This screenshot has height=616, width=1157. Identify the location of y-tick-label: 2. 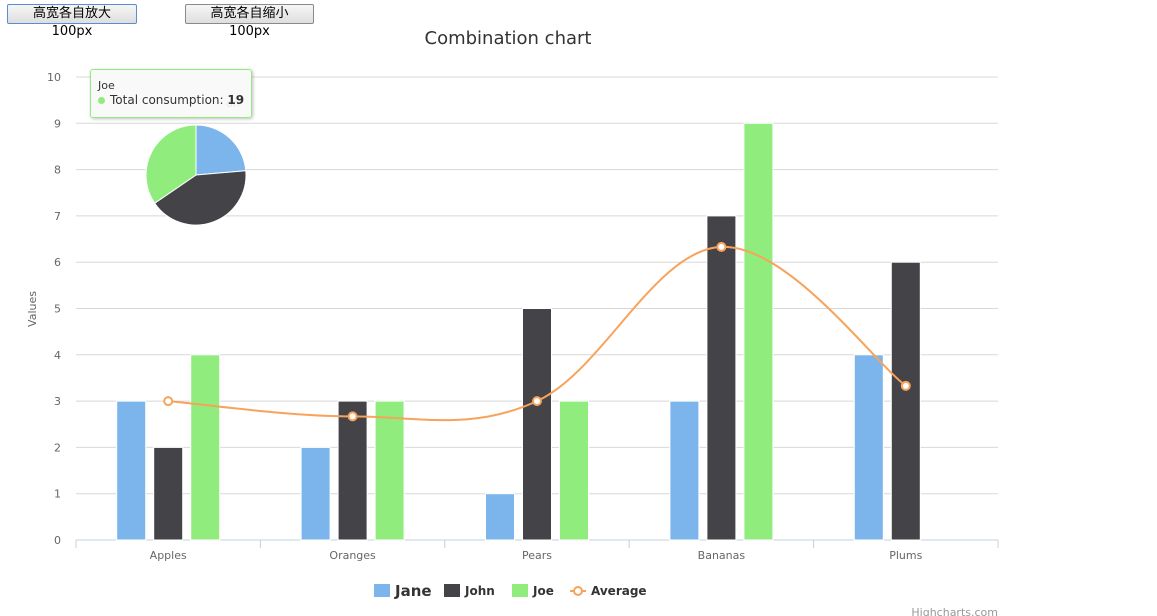
(57, 447).